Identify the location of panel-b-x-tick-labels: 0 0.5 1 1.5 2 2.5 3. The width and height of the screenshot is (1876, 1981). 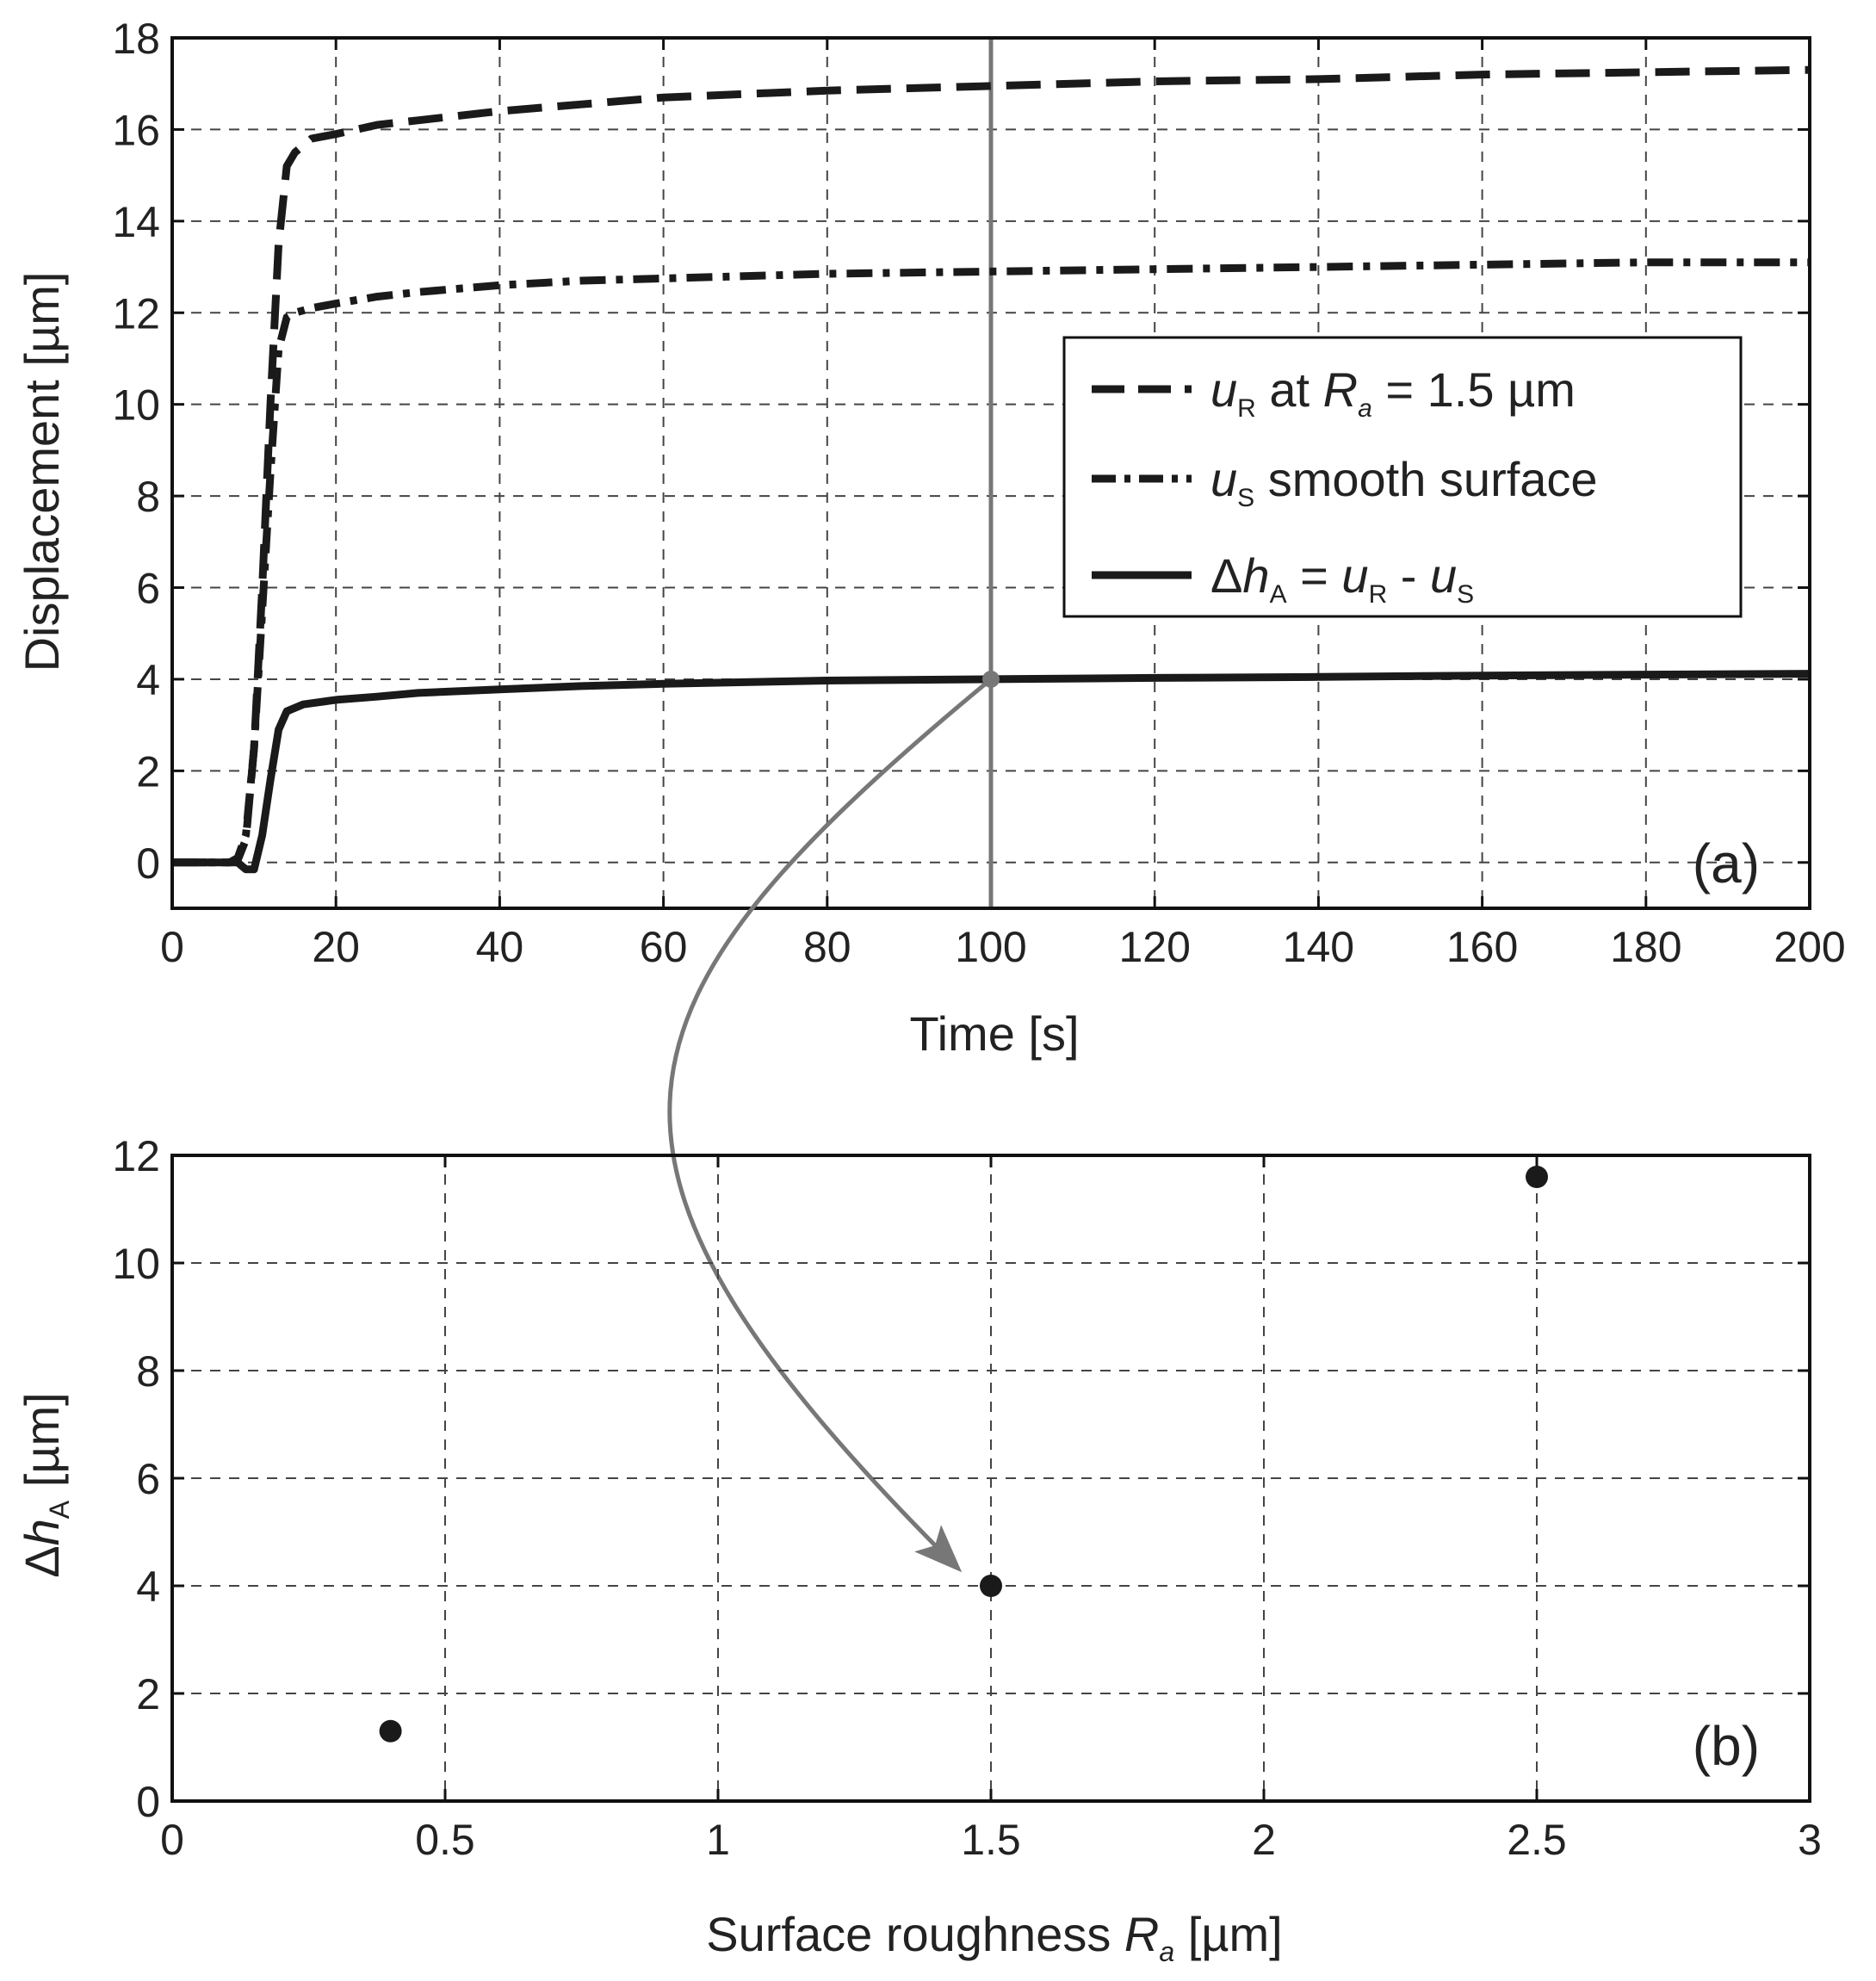
(991, 1840).